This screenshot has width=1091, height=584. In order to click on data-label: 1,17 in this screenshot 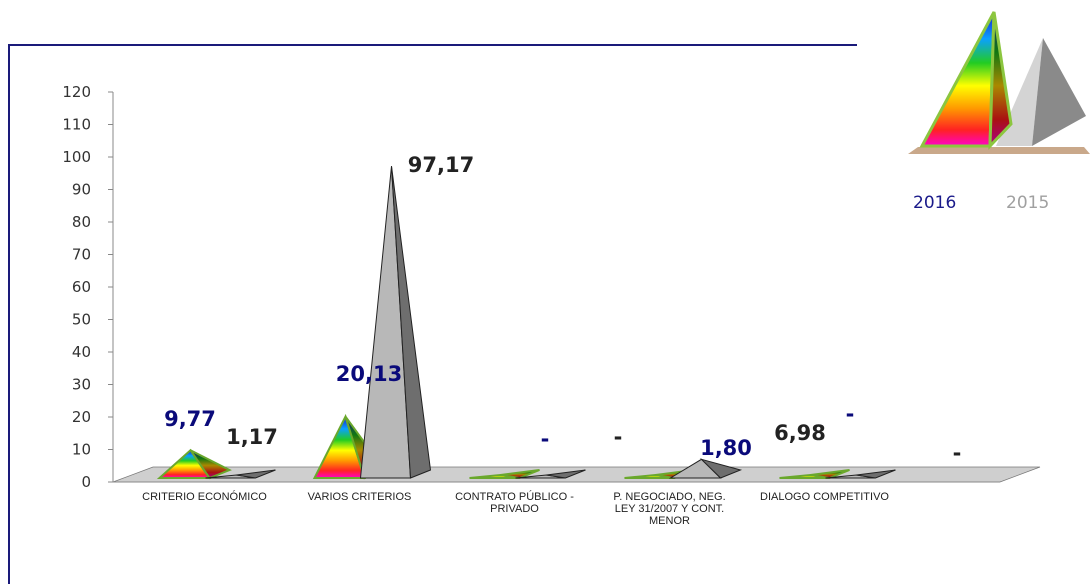, I will do `click(252, 437)`.